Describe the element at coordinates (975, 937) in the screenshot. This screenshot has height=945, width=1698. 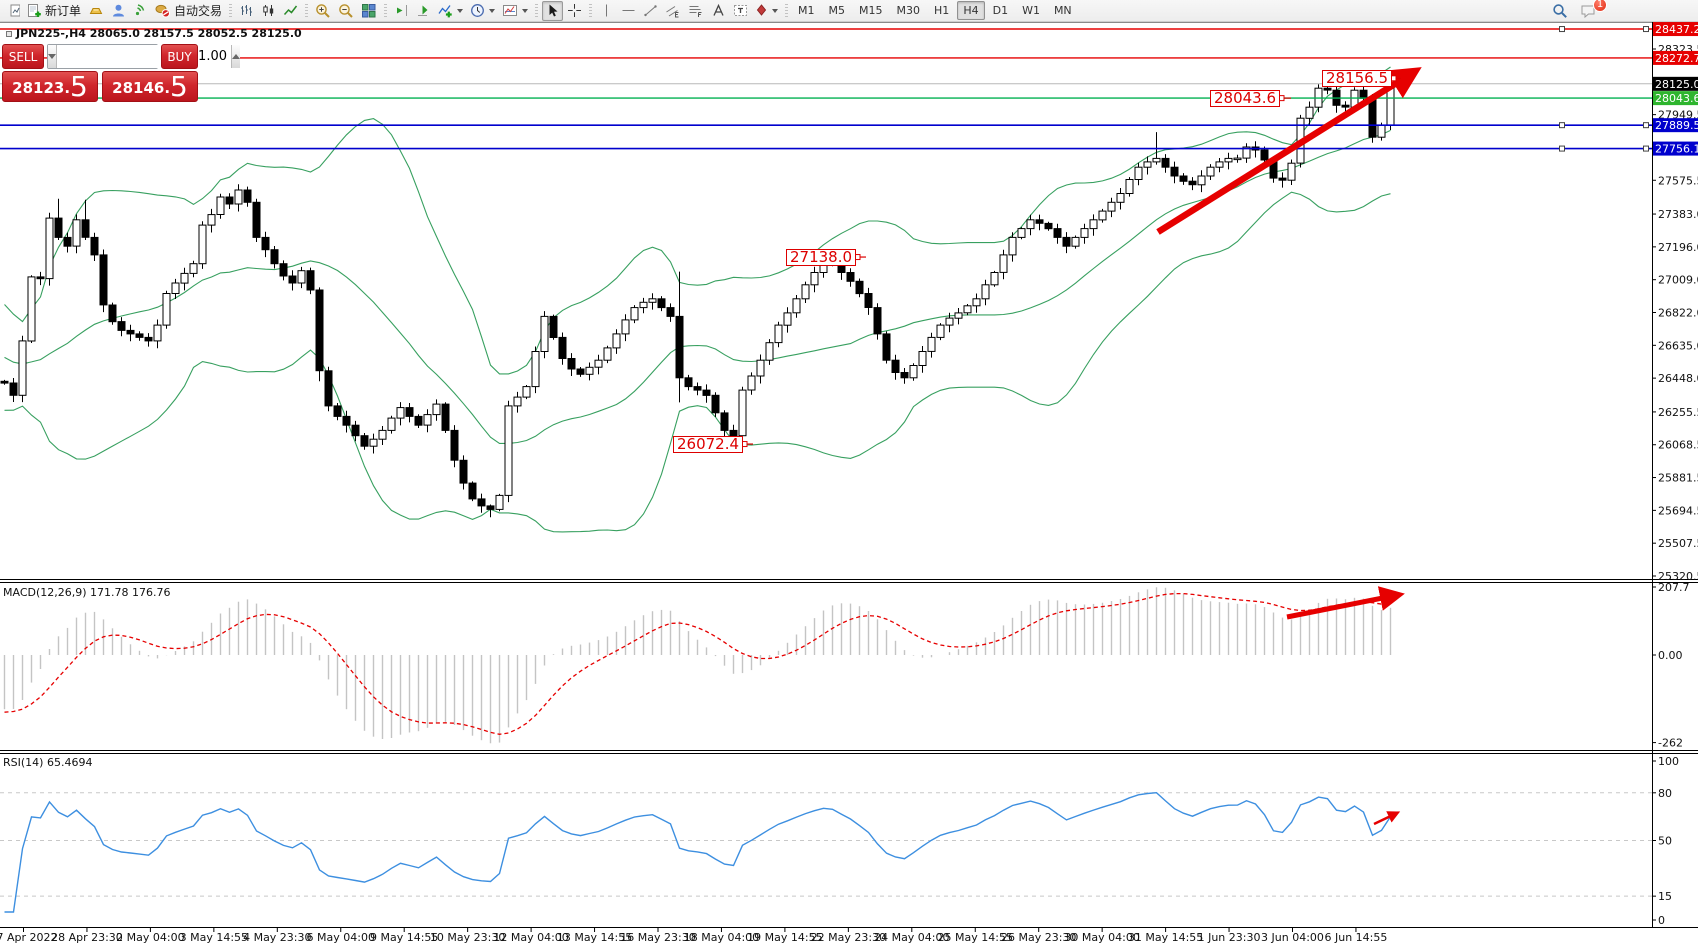
I see `svg-text: 25 May 14:55` at that location.